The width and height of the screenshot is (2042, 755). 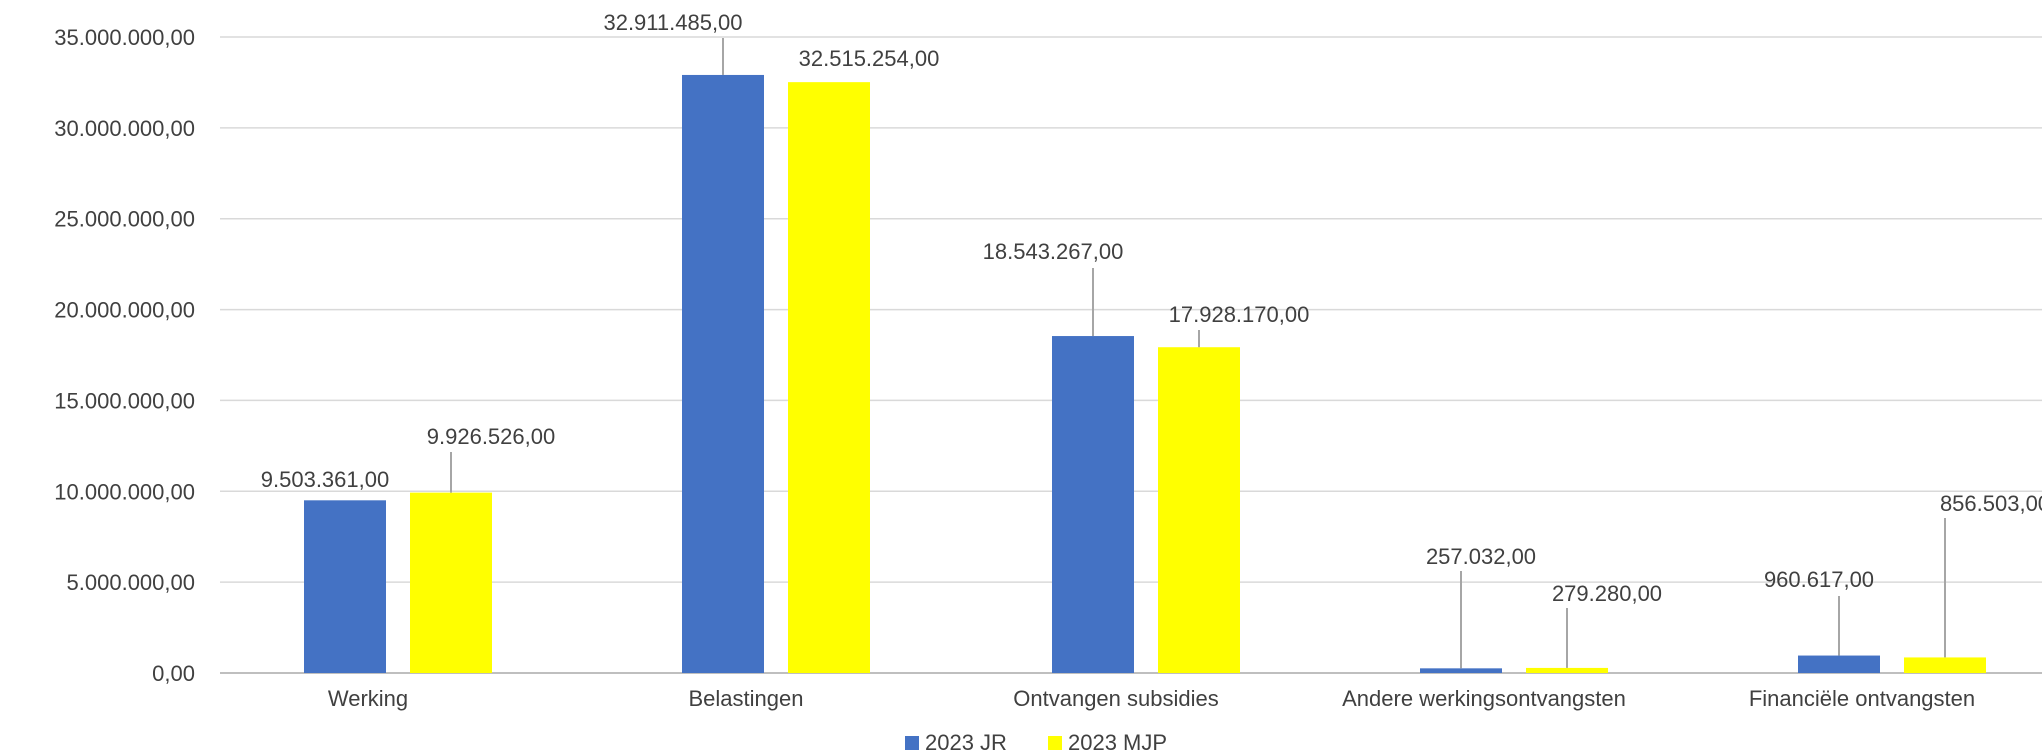 I want to click on data-label: 9.503.361,00, so click(x=325, y=479).